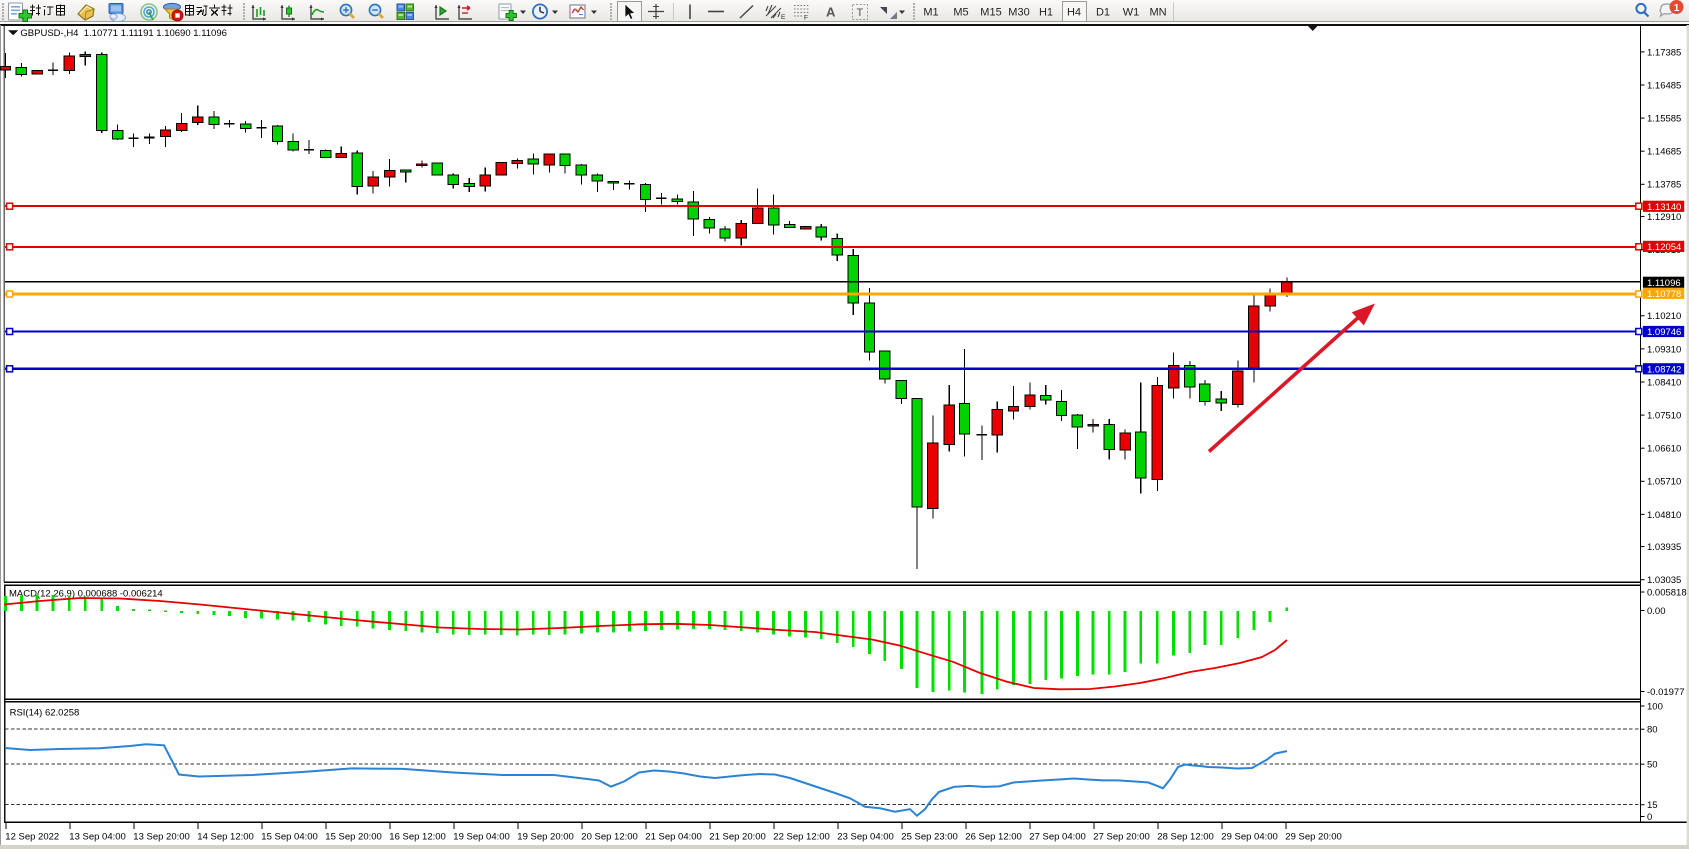 Image resolution: width=1689 pixels, height=849 pixels. Describe the element at coordinates (289, 837) in the screenshot. I see `svg-text: 15 Sep 04:00` at that location.